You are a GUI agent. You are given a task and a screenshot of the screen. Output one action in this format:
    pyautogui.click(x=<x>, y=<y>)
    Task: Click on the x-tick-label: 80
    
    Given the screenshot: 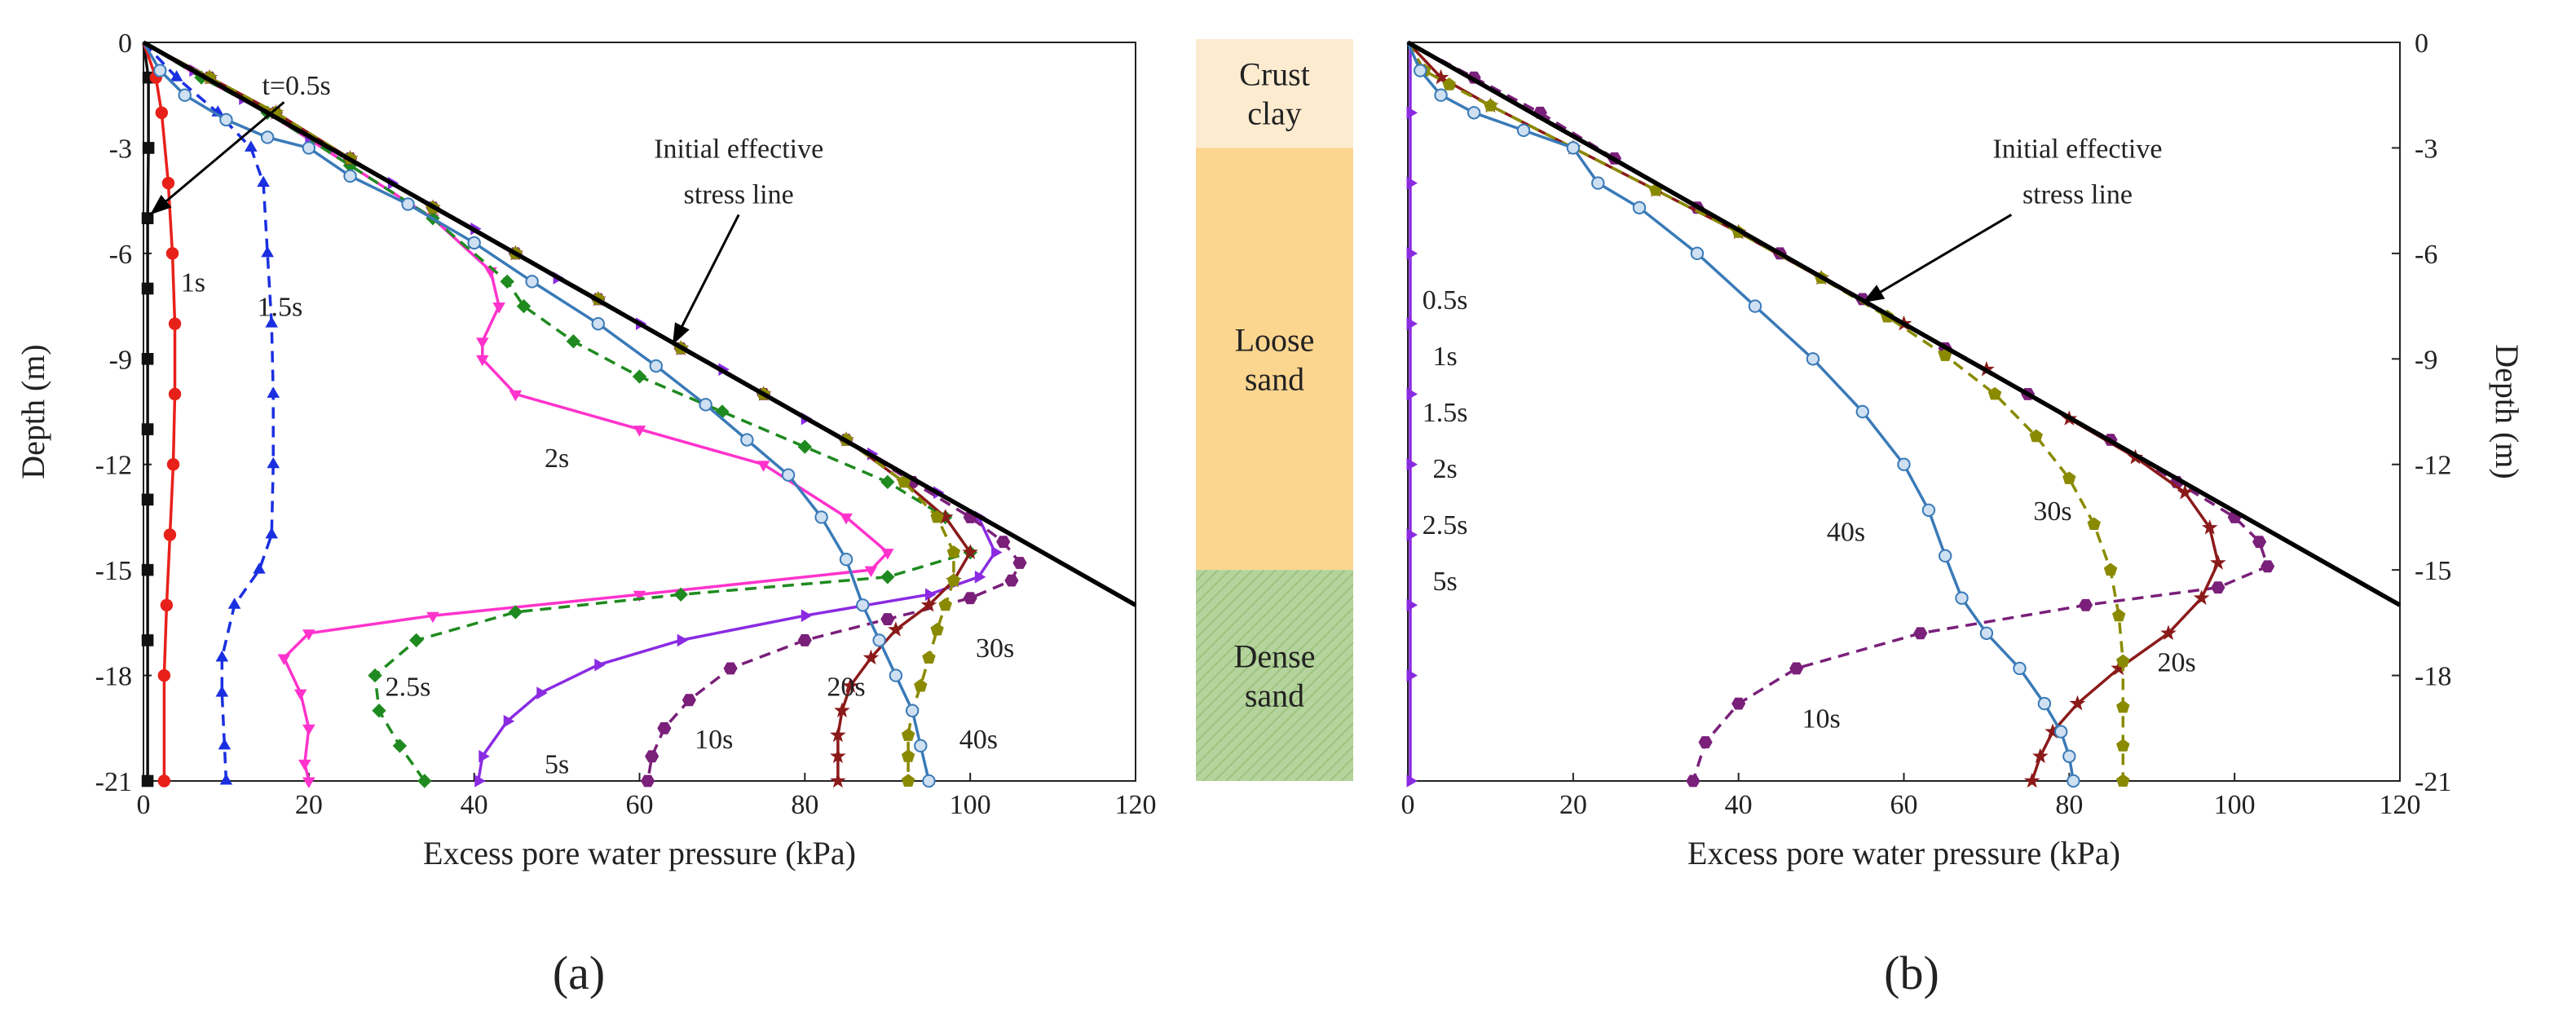 What is the action you would take?
    pyautogui.click(x=804, y=805)
    